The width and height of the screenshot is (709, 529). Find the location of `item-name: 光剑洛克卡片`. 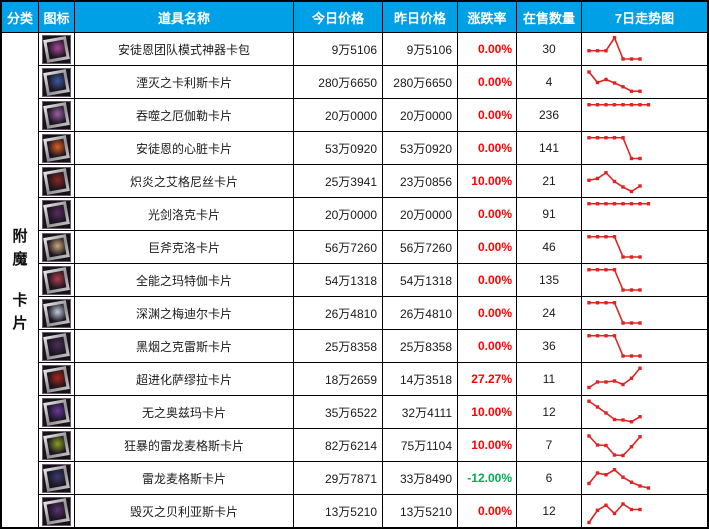

item-name: 光剑洛克卡片 is located at coordinates (184, 214).